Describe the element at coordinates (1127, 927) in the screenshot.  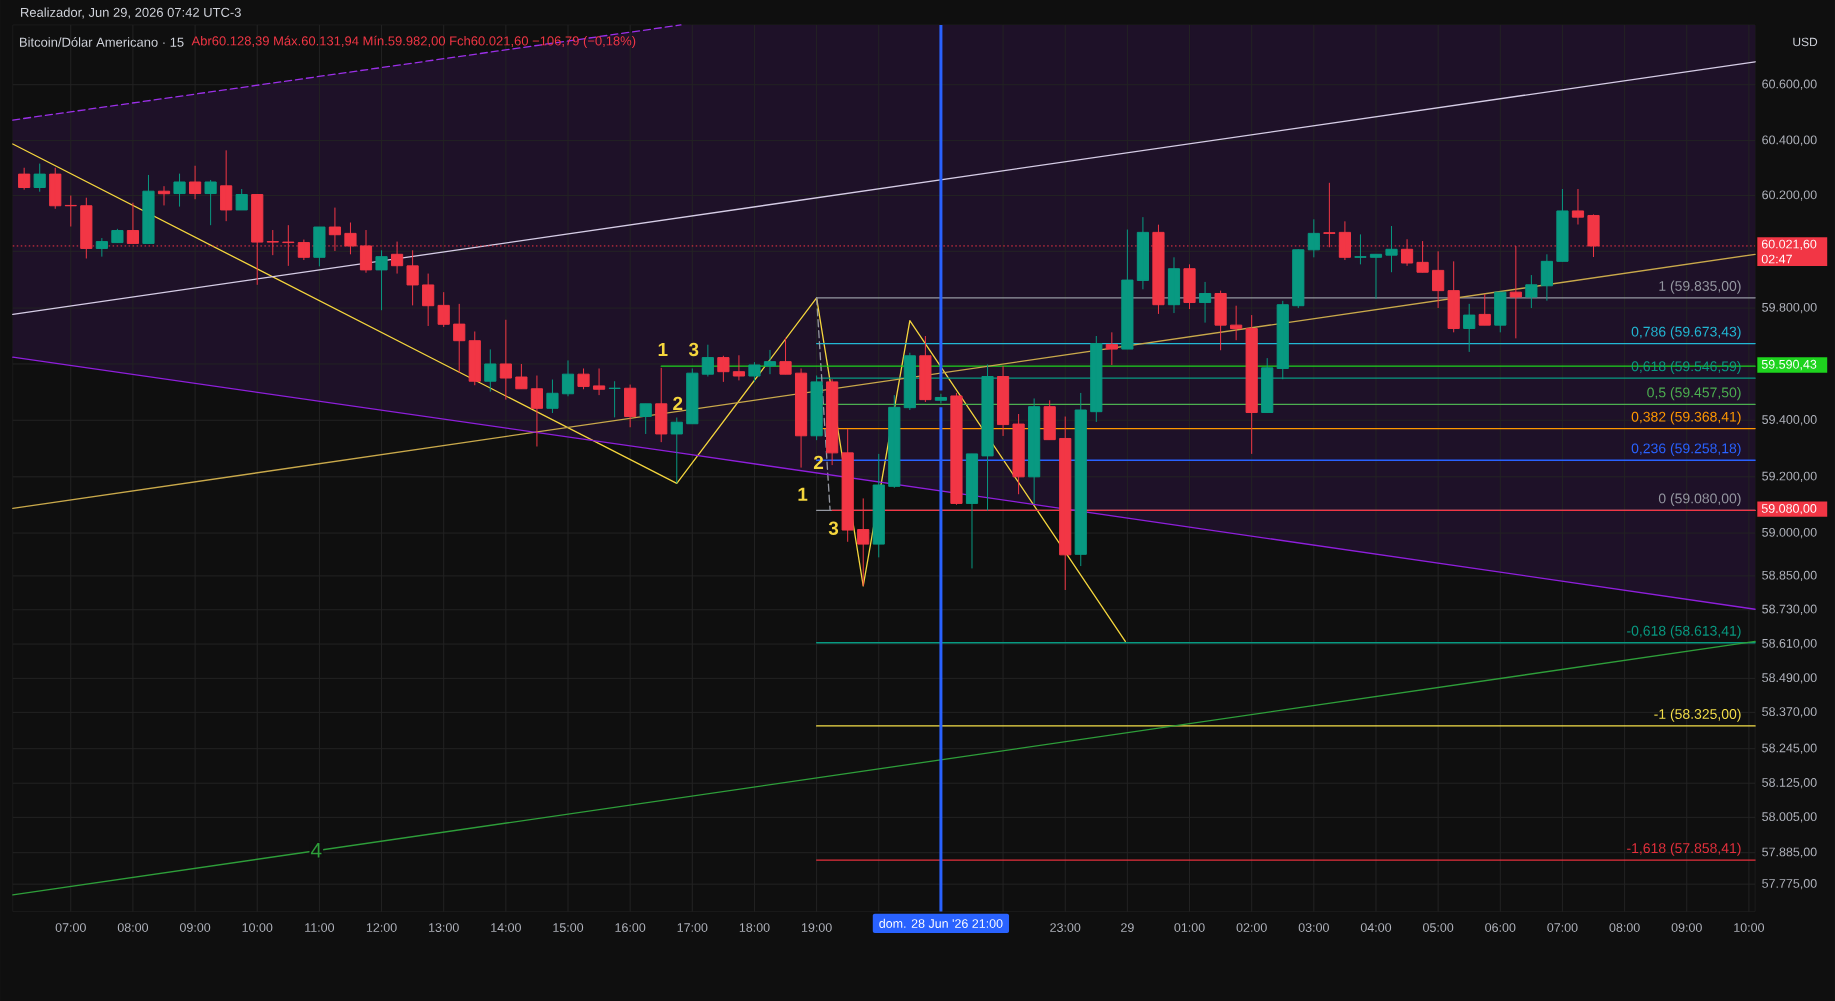
I see `x-tick-label: 29` at that location.